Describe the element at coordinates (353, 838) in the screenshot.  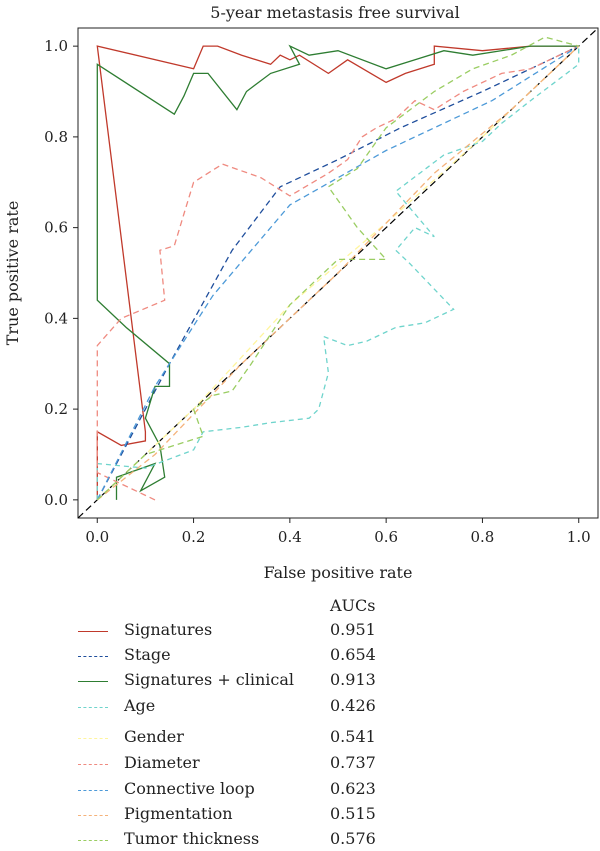
I see `legend-auc-value: 0.576` at that location.